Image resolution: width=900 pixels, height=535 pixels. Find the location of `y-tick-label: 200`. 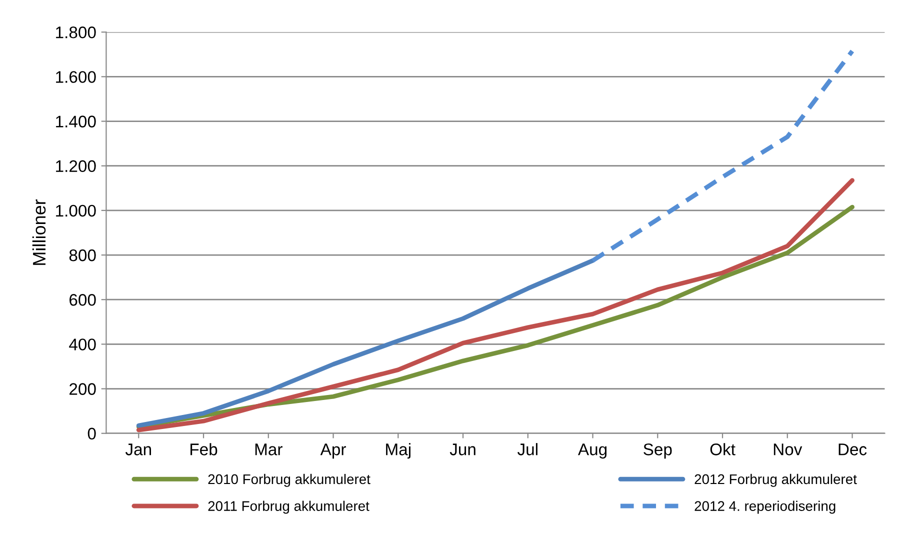

y-tick-label: 200 is located at coordinates (83, 389).